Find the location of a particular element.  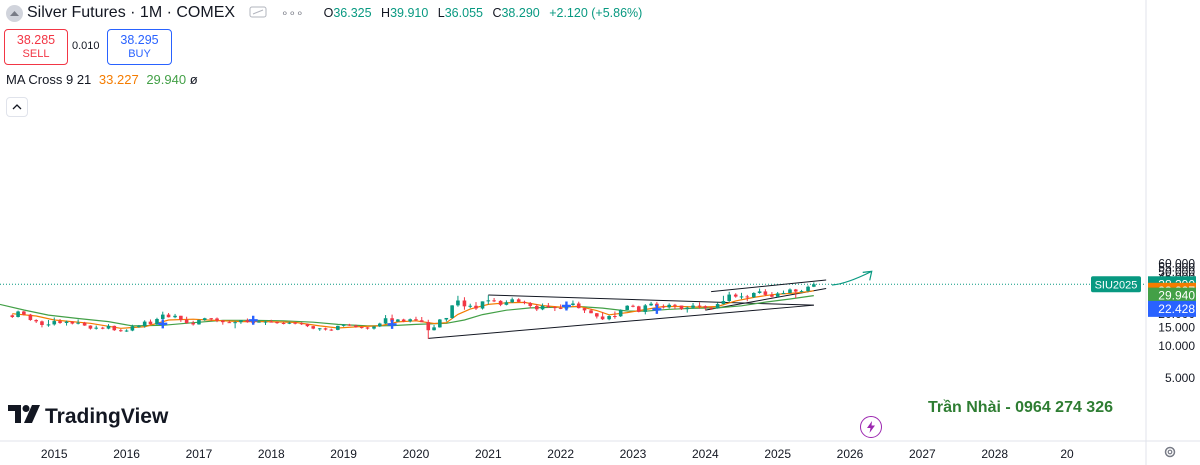

hide-icon is located at coordinates (258, 13).